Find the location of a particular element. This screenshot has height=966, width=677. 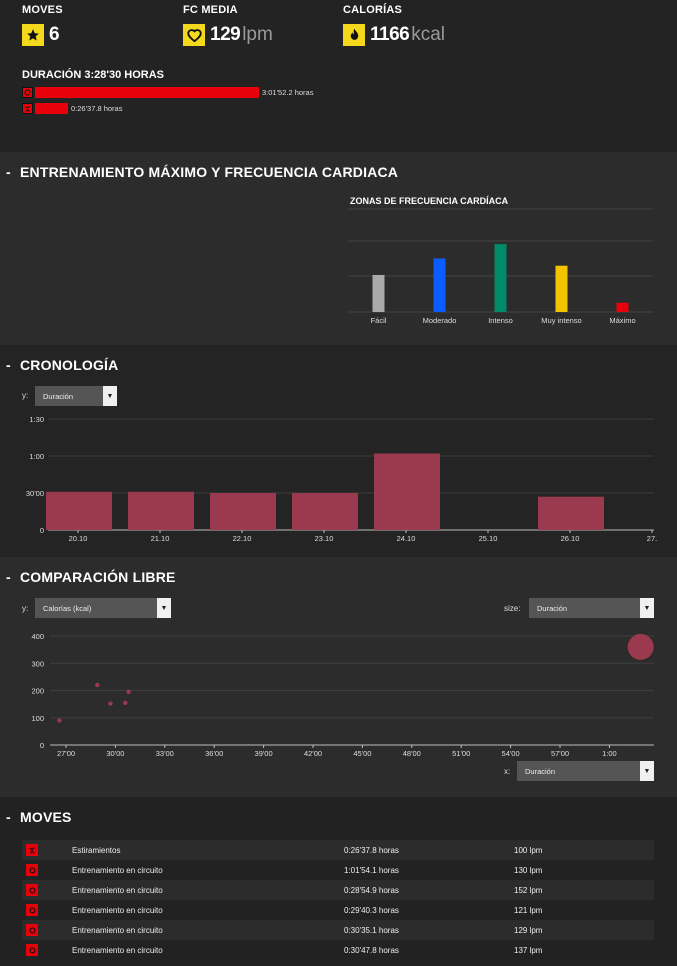

chronology-xtick-6: 26.10 is located at coordinates (570, 538).